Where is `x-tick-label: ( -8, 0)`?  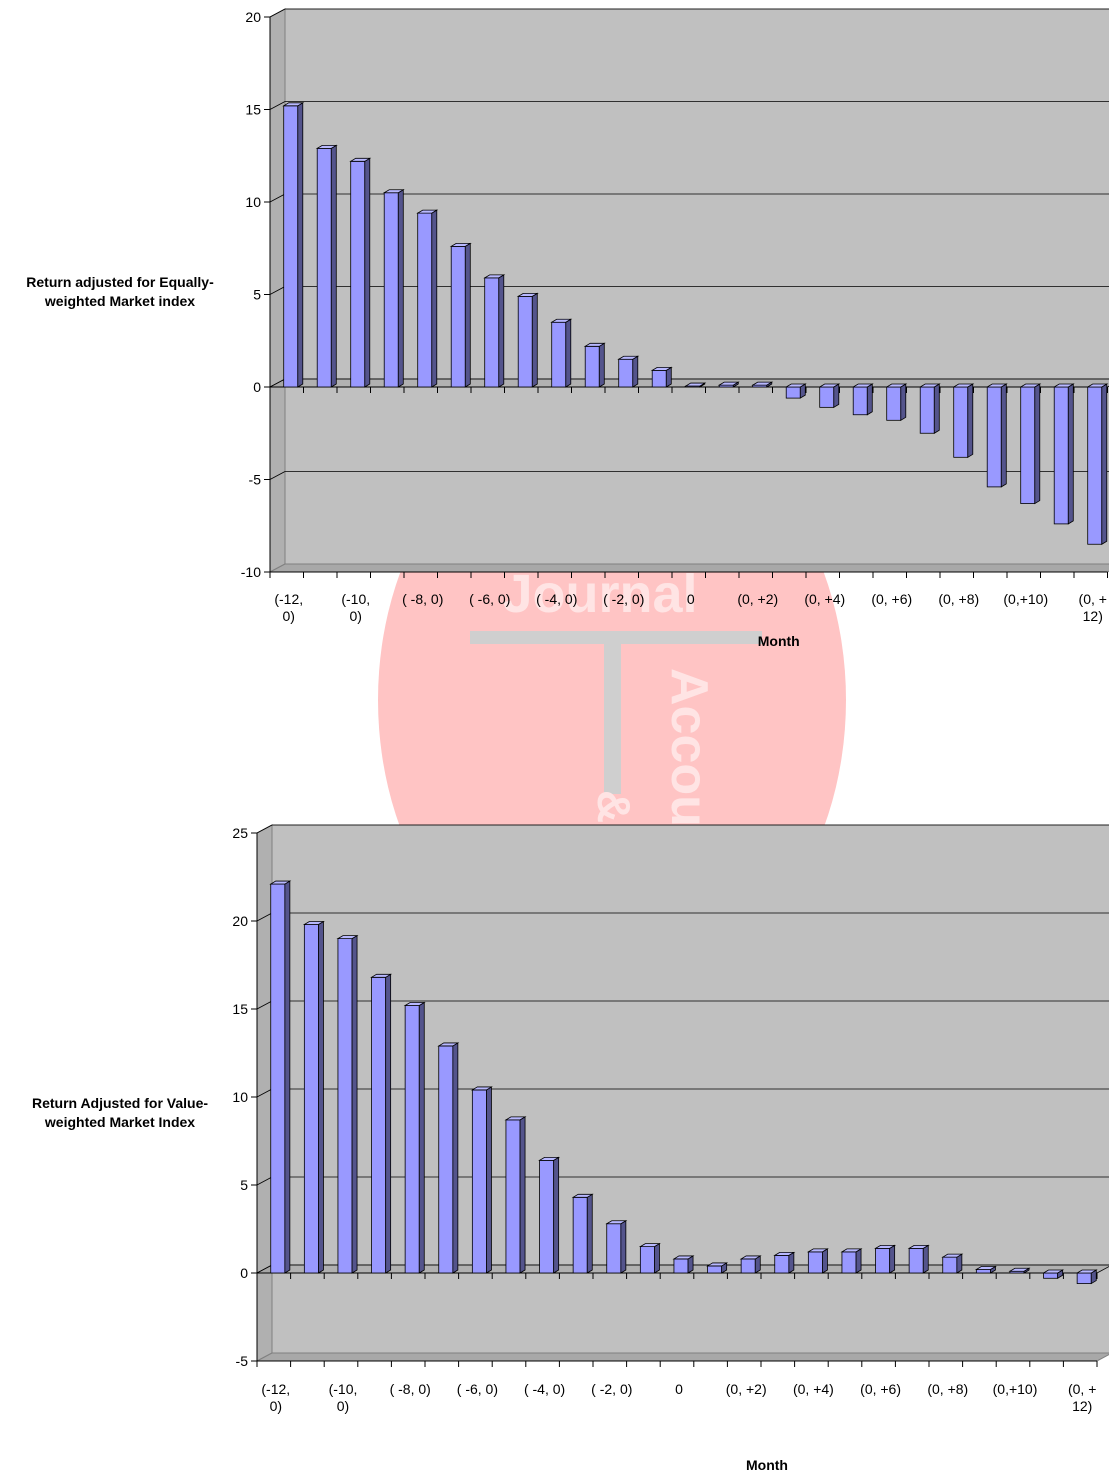
x-tick-label: ( -8, 0) is located at coordinates (410, 1389).